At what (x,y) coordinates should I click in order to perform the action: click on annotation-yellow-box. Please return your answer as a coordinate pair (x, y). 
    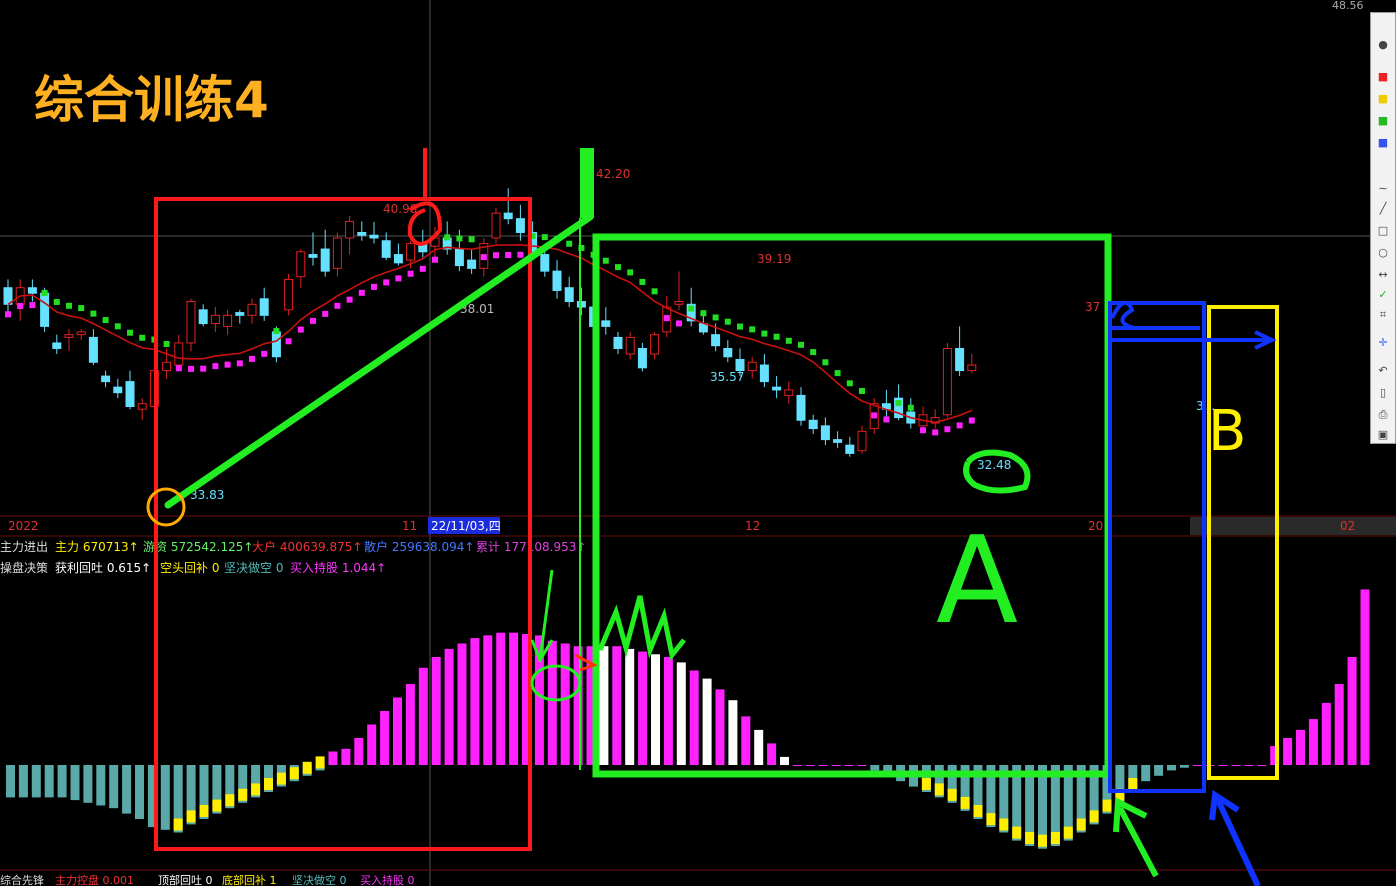
    Looking at the image, I should click on (1243, 542).